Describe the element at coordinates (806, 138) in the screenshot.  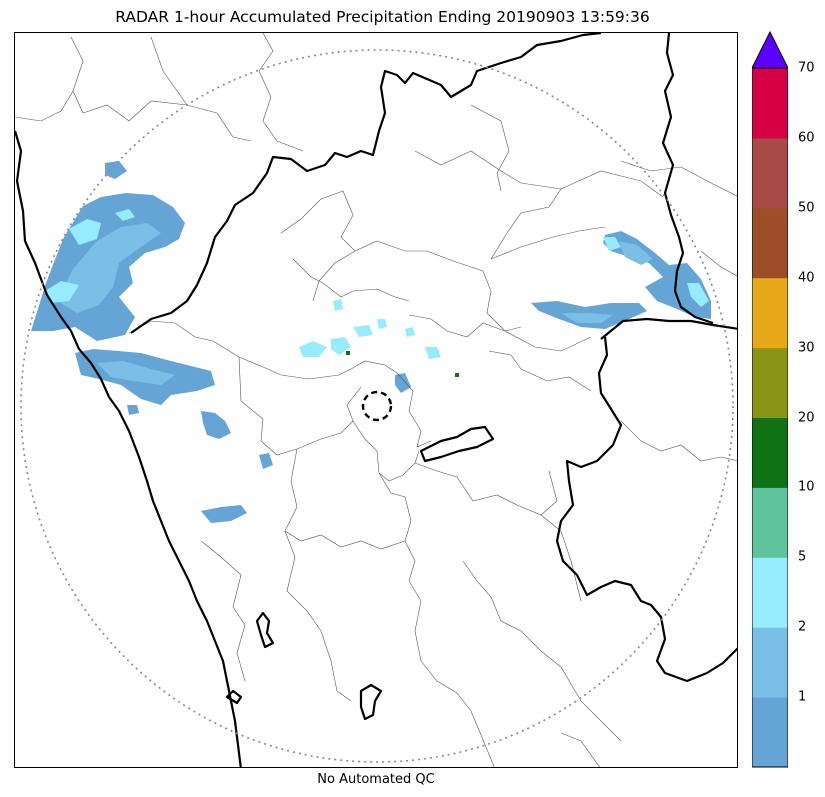
I see `colorbar-tick-label: 60` at that location.